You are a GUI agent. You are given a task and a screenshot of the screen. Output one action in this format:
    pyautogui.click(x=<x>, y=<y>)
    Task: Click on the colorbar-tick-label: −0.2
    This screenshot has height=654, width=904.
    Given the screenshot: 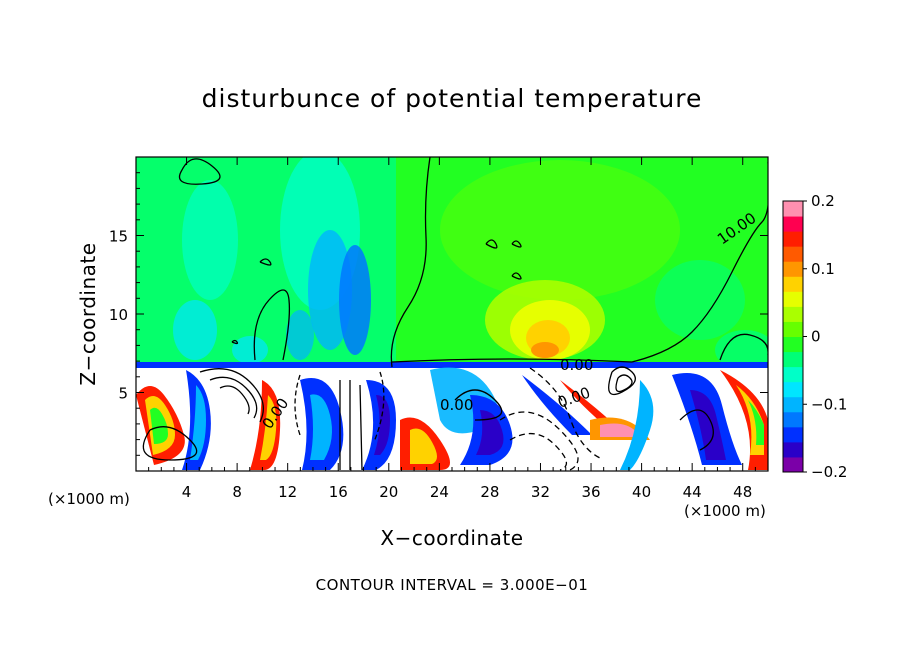 What is the action you would take?
    pyautogui.click(x=829, y=472)
    